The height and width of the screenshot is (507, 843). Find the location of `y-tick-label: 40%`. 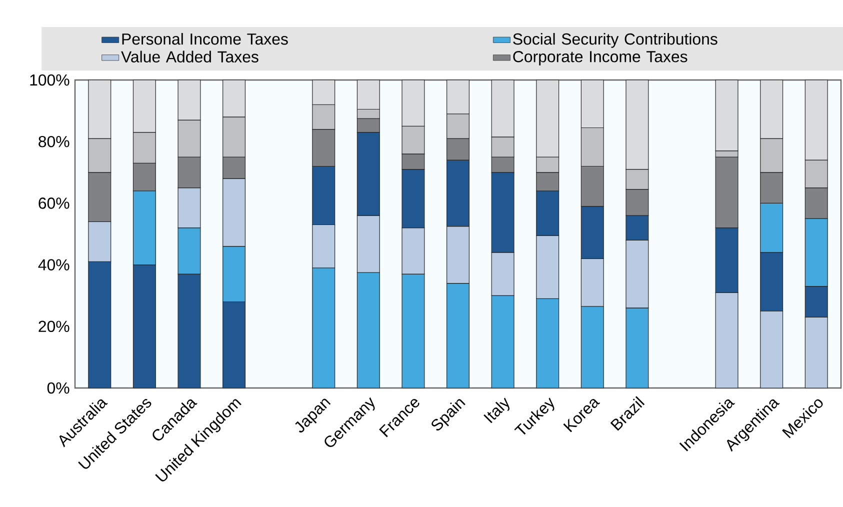

y-tick-label: 40% is located at coordinates (54, 264).